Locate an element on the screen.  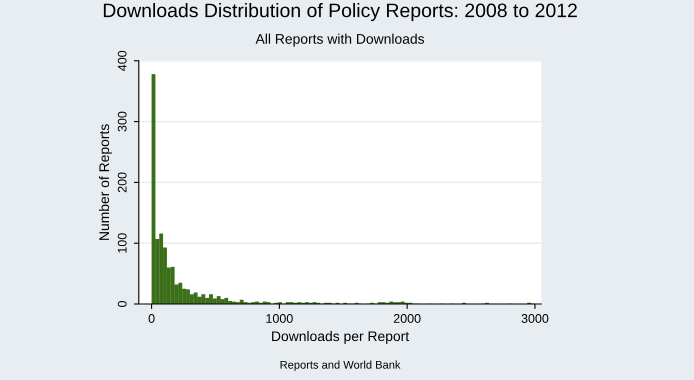
x-tick-label: 0 is located at coordinates (151, 318).